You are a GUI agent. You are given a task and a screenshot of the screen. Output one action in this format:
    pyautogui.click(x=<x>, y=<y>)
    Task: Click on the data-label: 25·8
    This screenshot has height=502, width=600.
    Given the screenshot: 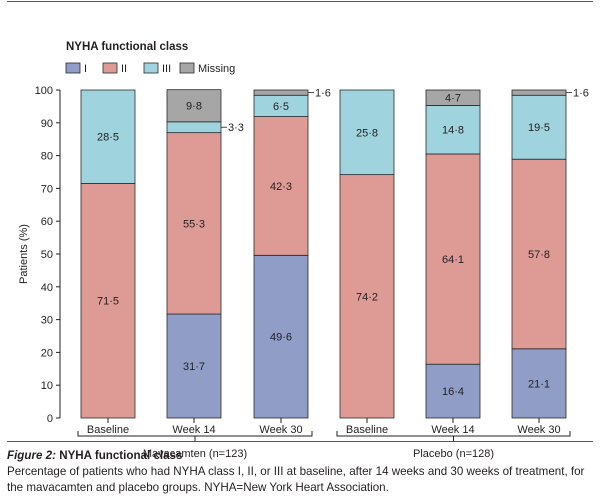 What is the action you would take?
    pyautogui.click(x=367, y=133)
    